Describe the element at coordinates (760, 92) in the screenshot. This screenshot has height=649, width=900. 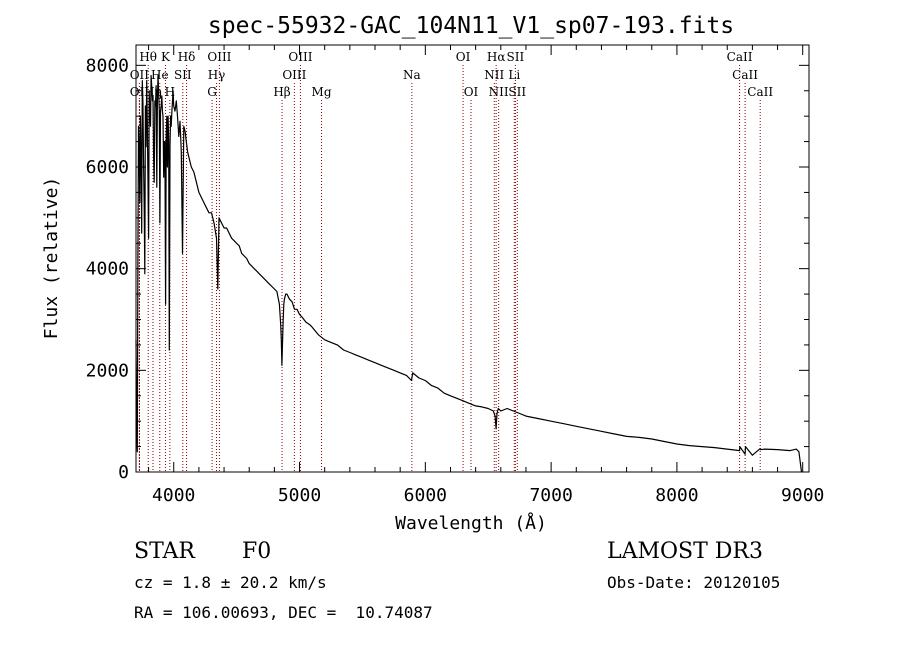
I see `line-label-27: CaII` at that location.